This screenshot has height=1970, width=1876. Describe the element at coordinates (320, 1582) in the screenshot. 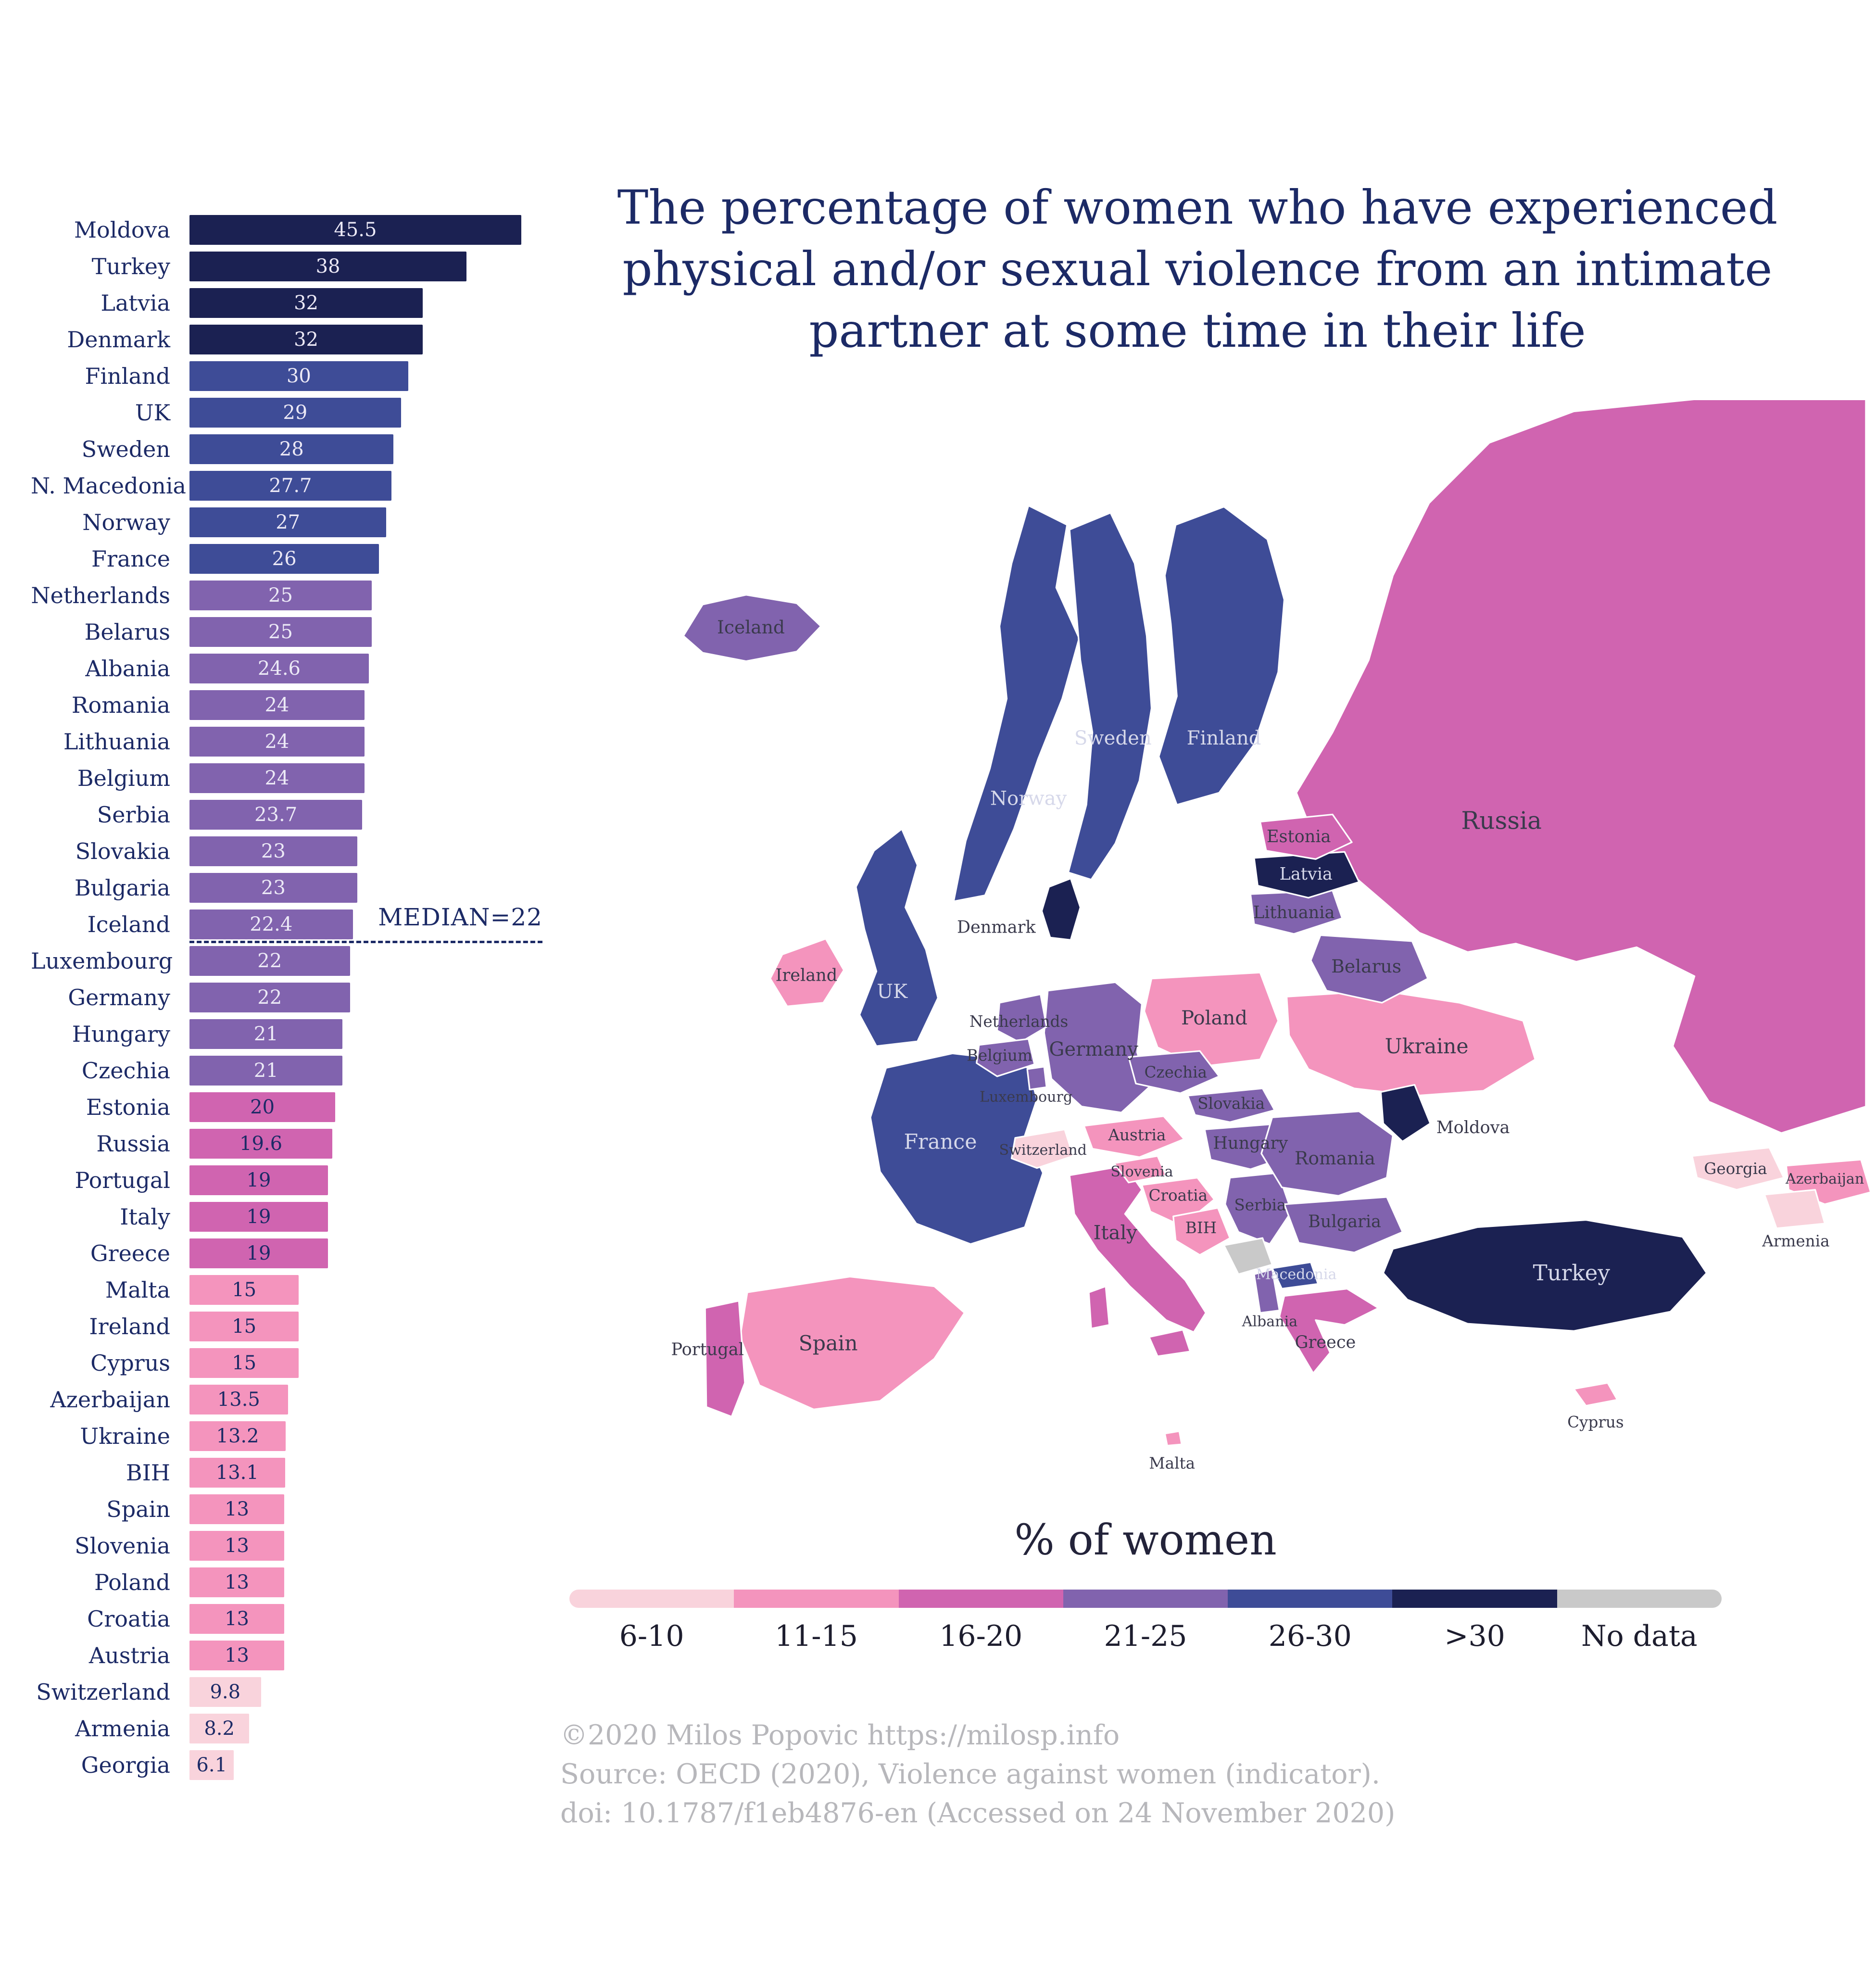

I see `bar-row: Poland 13` at that location.